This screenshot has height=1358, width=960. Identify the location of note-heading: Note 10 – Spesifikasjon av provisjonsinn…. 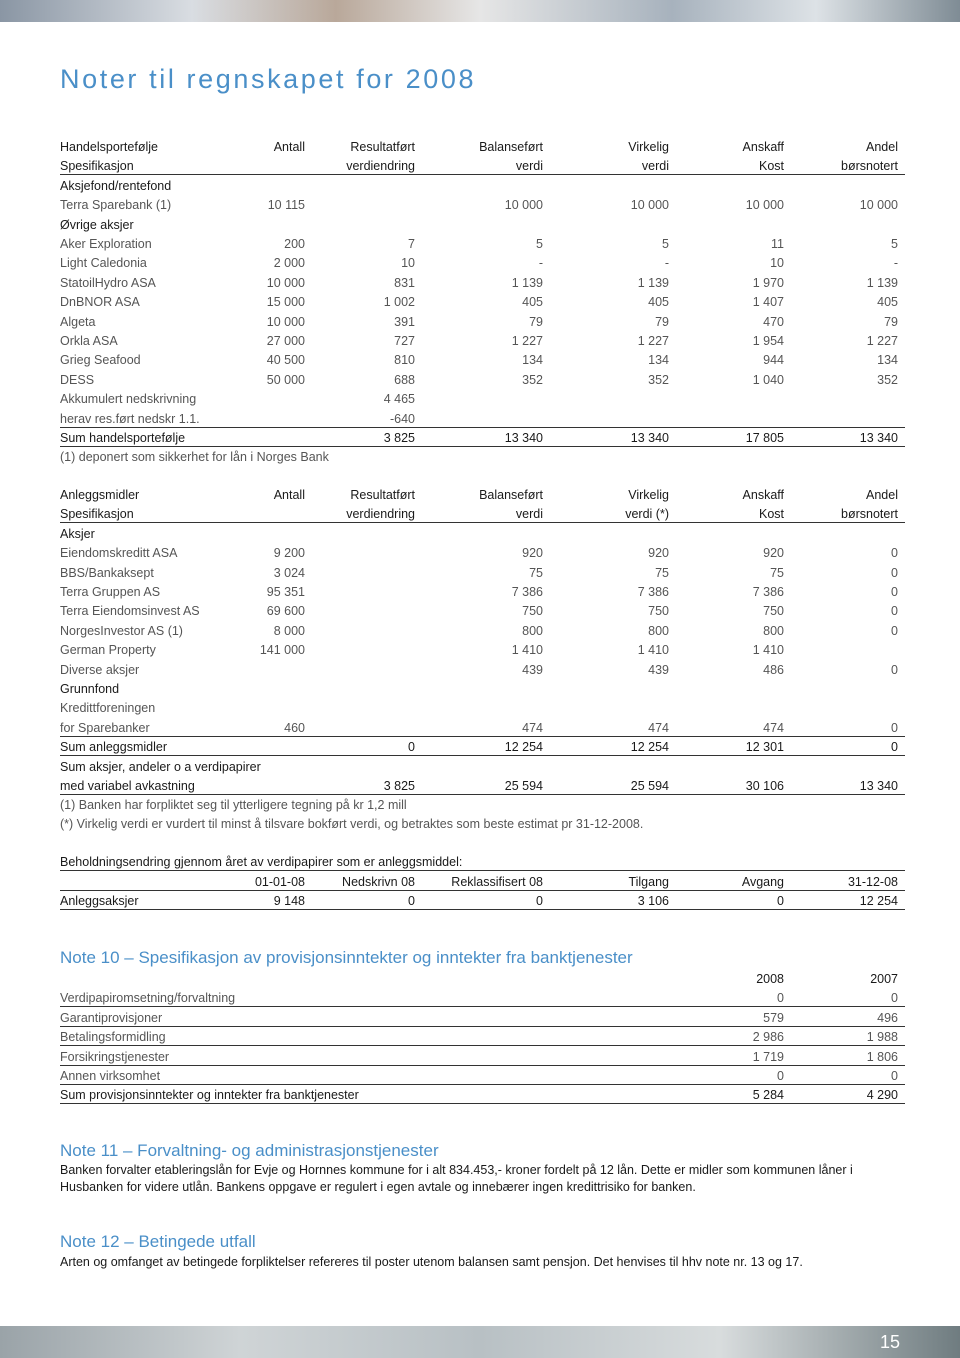
(346, 957).